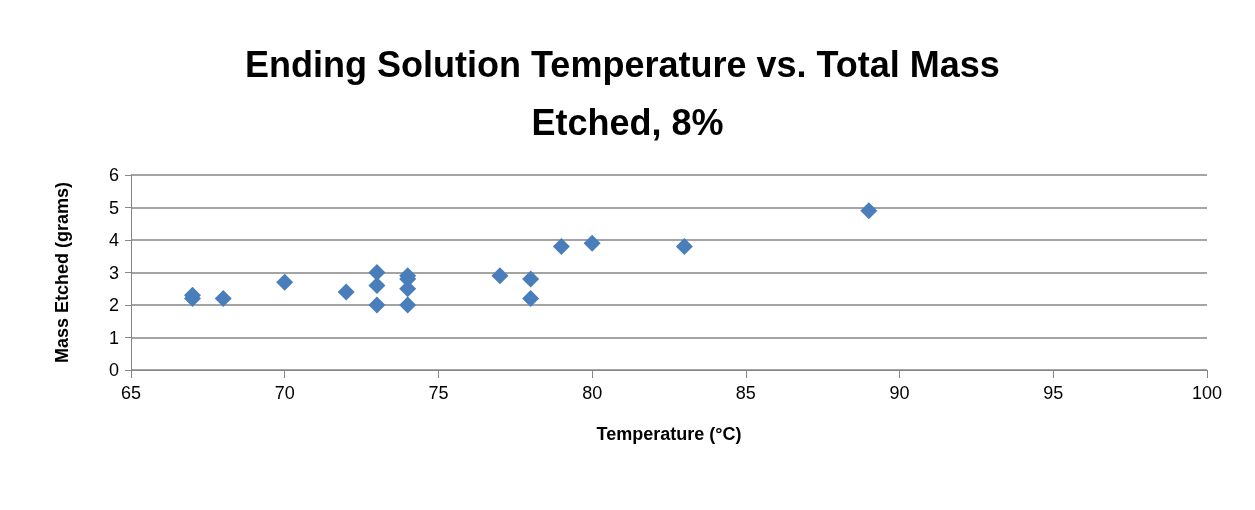 This screenshot has width=1255, height=510. What do you see at coordinates (745, 393) in the screenshot?
I see `x-tick-label: 85` at bounding box center [745, 393].